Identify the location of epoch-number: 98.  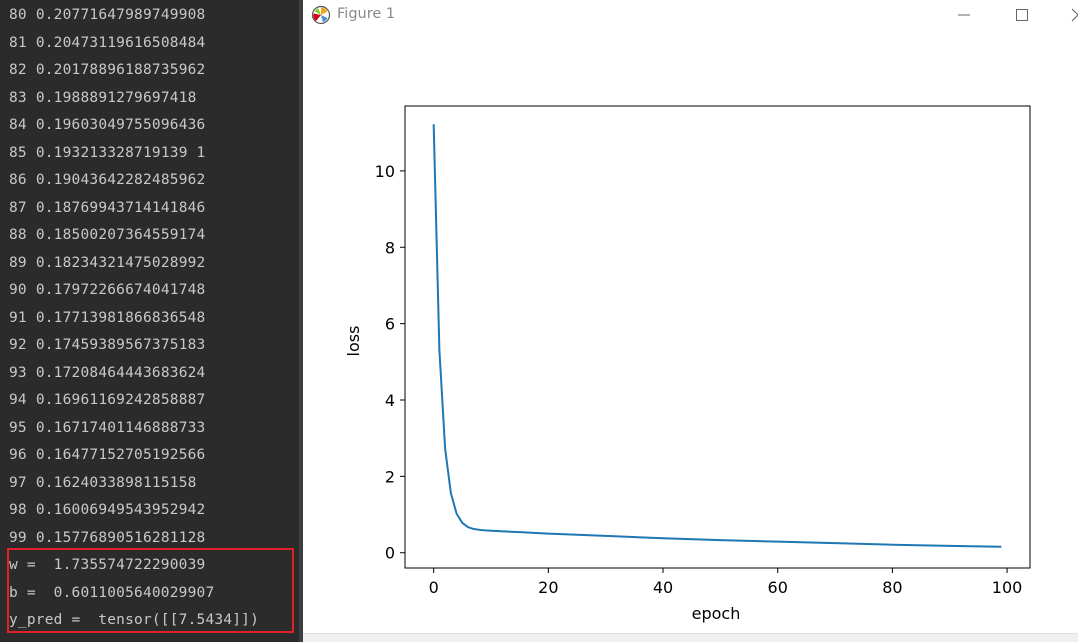
(18, 510).